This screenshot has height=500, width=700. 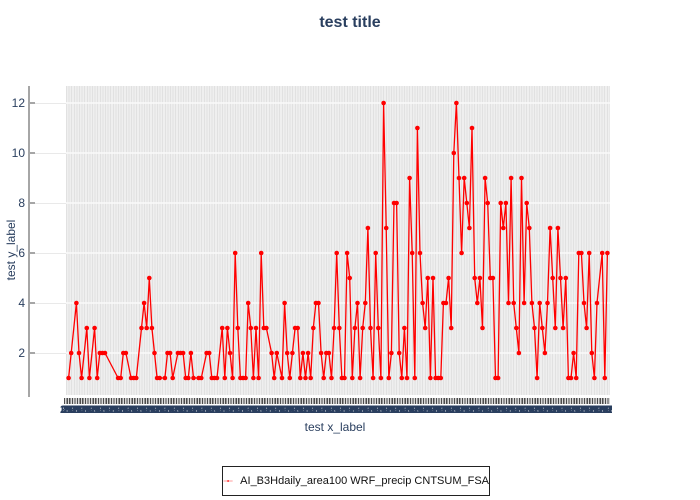 What do you see at coordinates (29, 241) in the screenshot?
I see `y-axis-line` at bounding box center [29, 241].